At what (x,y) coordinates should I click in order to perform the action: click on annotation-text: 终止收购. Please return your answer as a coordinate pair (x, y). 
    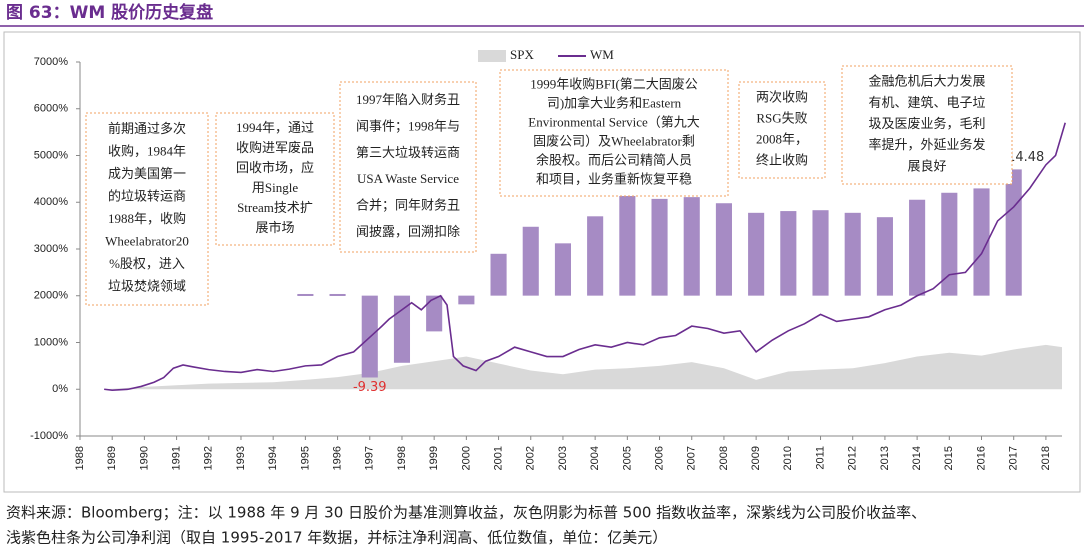
    Looking at the image, I should click on (782, 159).